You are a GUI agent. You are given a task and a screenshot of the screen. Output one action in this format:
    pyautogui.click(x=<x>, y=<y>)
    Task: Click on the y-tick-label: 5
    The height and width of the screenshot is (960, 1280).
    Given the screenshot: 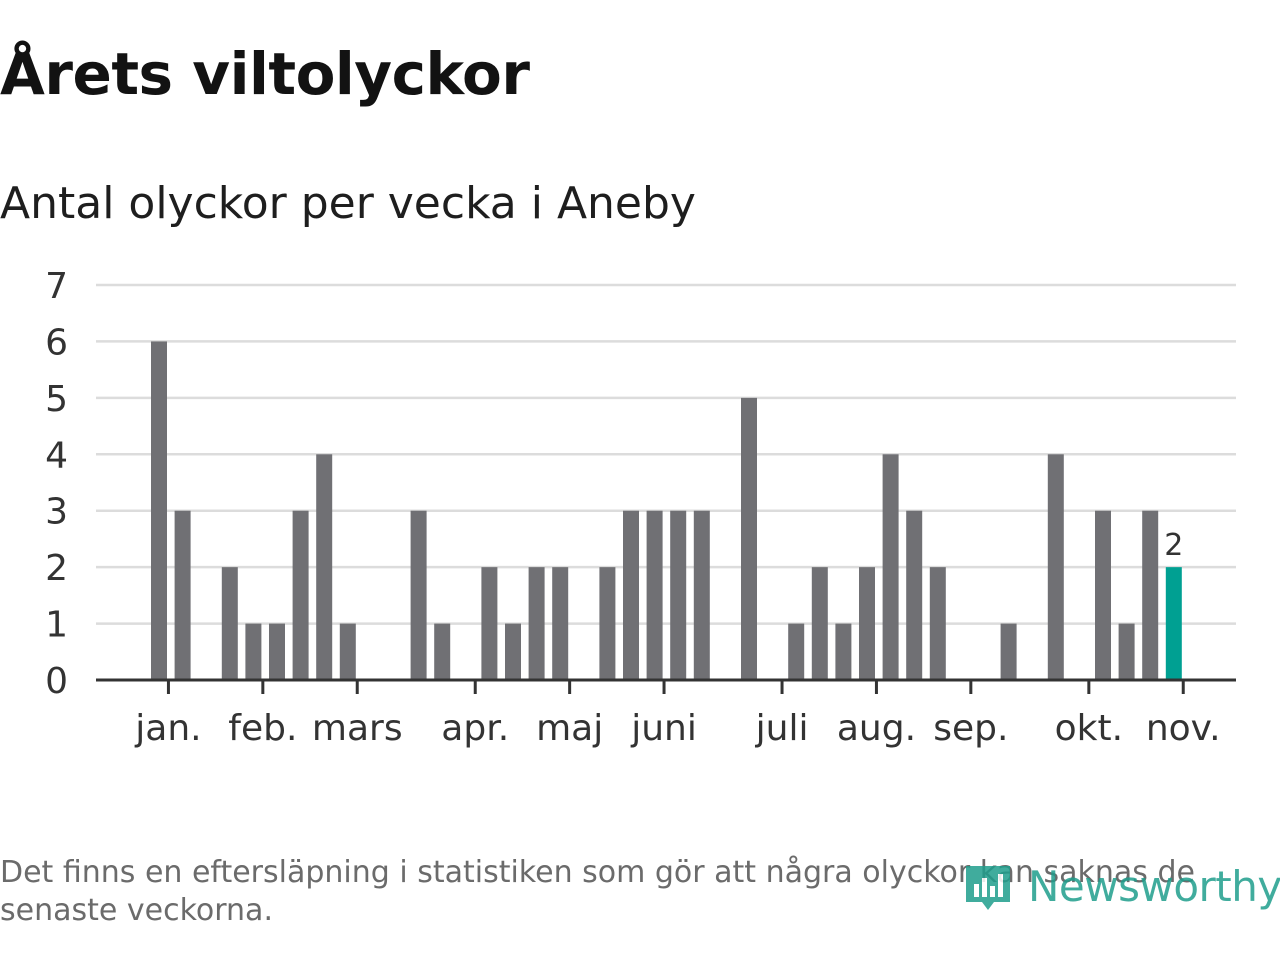 What is the action you would take?
    pyautogui.click(x=56, y=399)
    